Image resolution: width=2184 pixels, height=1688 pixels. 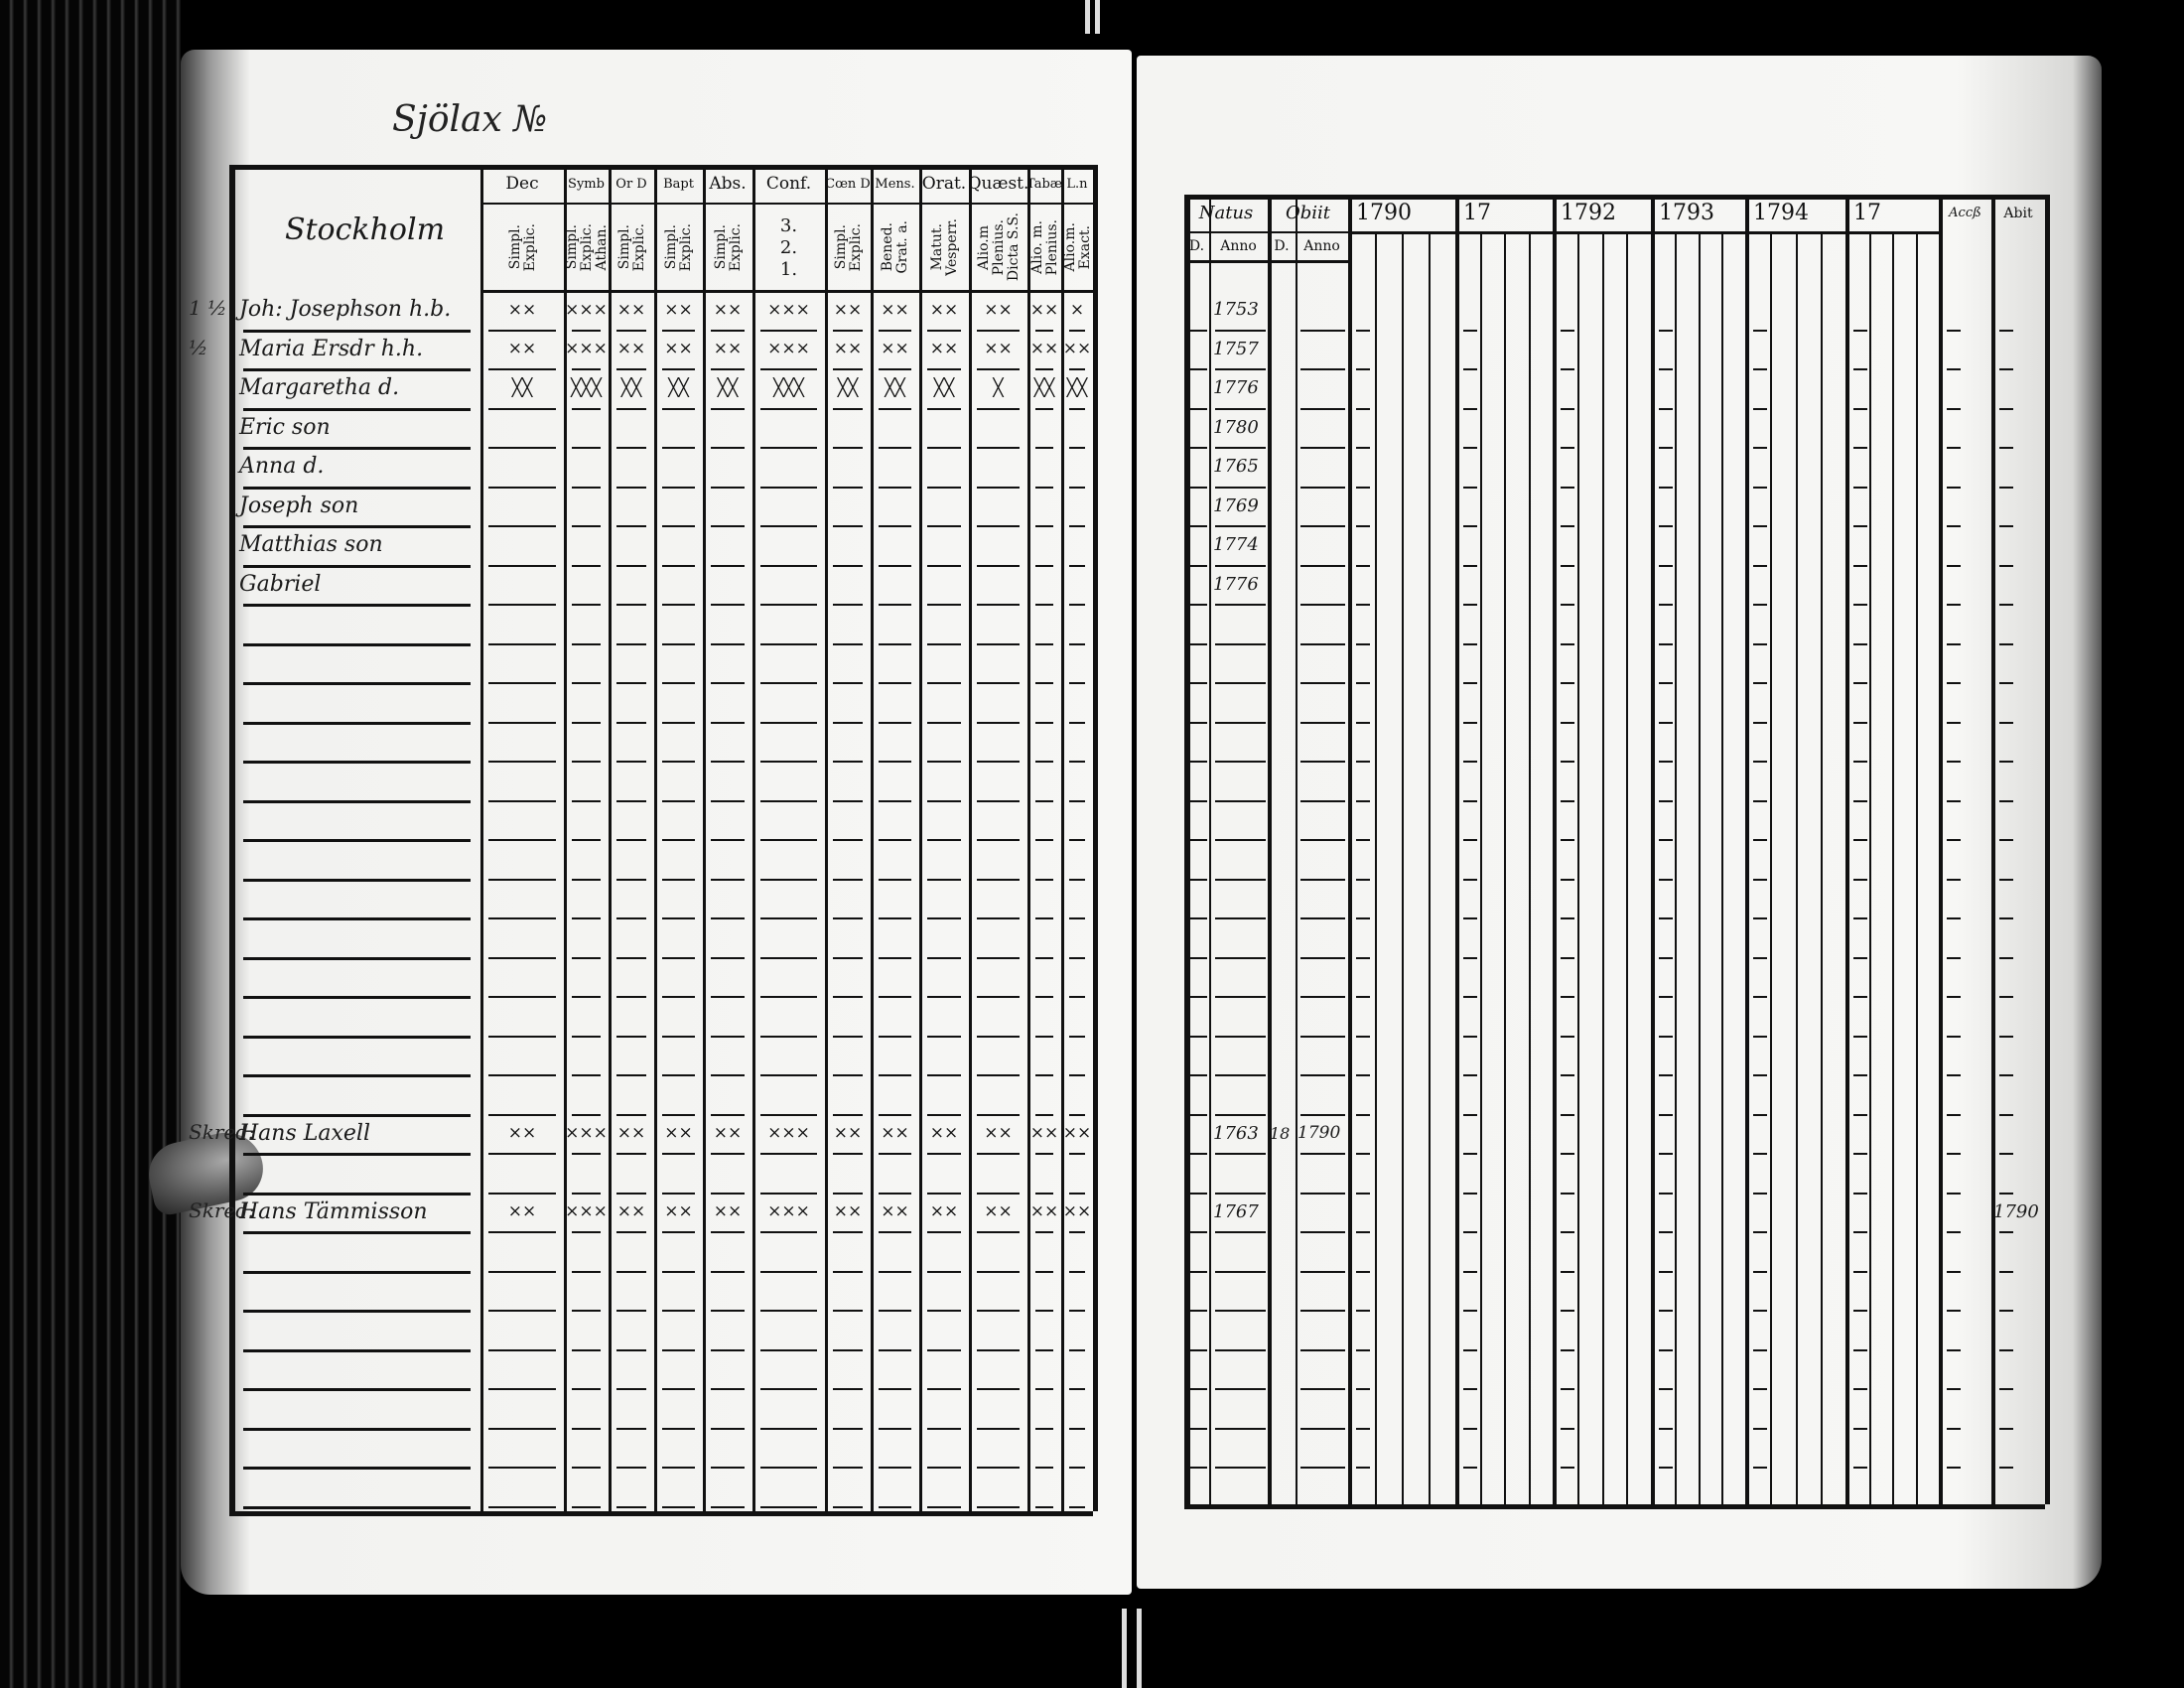 What do you see at coordinates (208, 308) in the screenshot?
I see `margin-note: 1 ½` at bounding box center [208, 308].